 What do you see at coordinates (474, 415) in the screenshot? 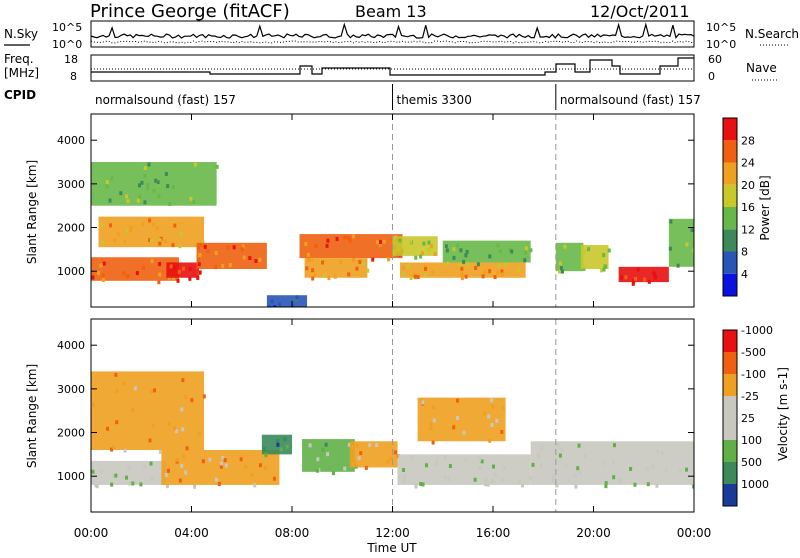
I see `velocity-grid` at bounding box center [474, 415].